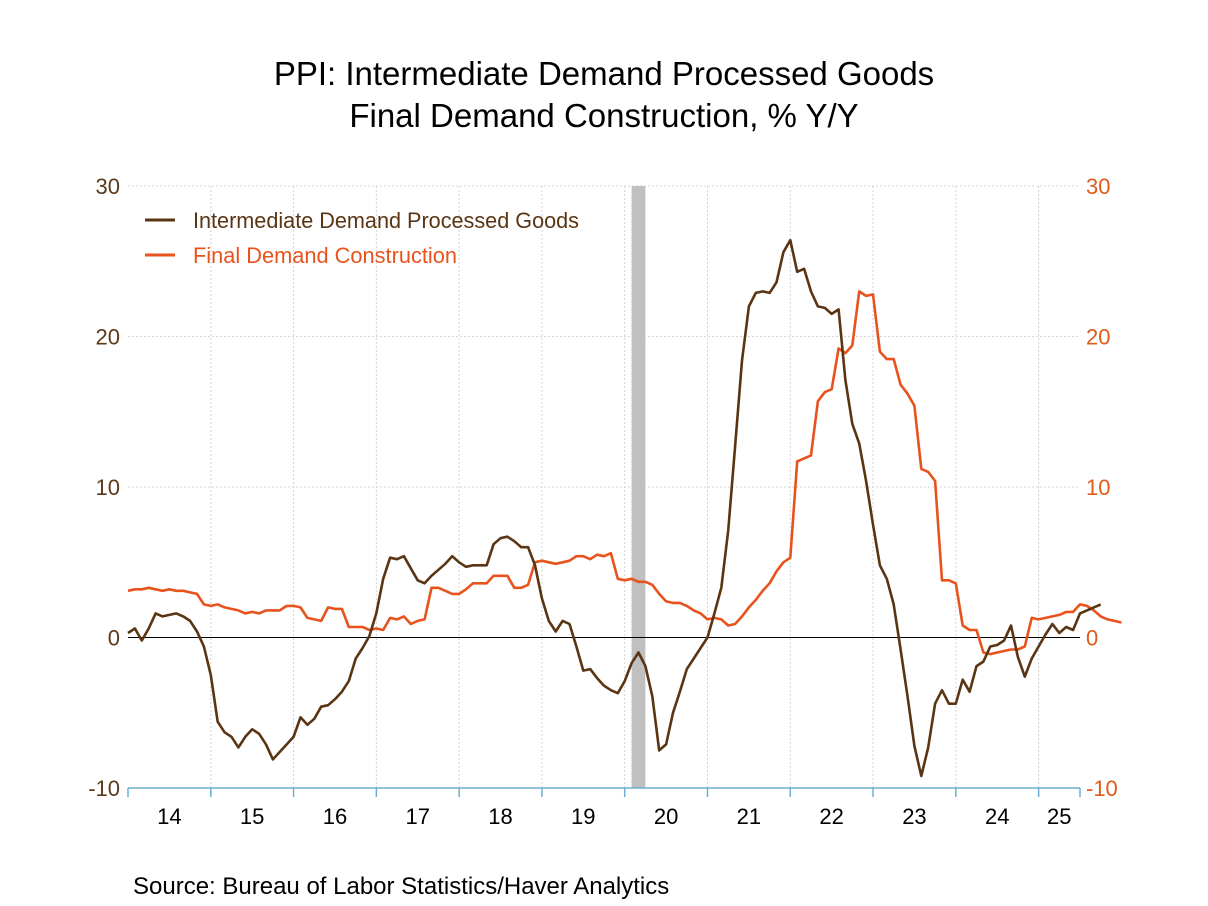 Image resolution: width=1208 pixels, height=906 pixels. I want to click on recession-band, so click(638, 487).